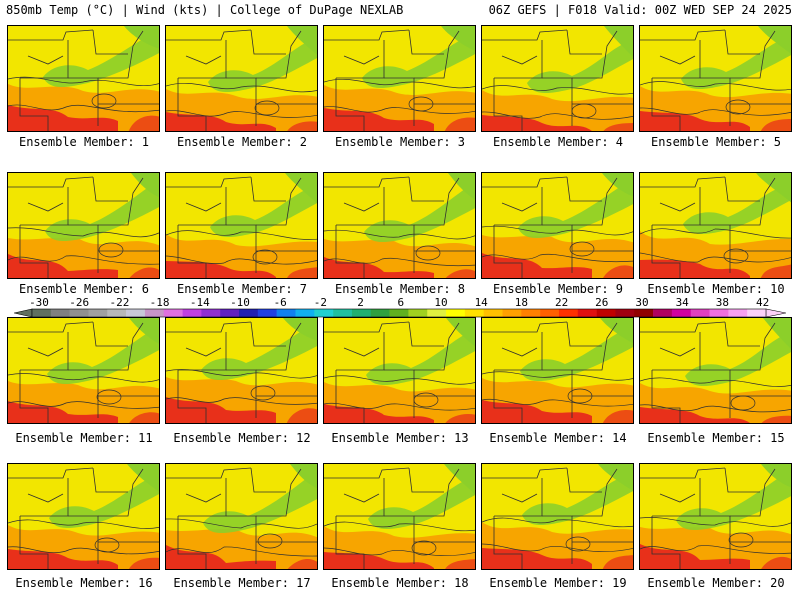 This screenshot has height=600, width=800. Describe the element at coordinates (84, 438) in the screenshot. I see `ensemble-member-label: Ensemble Member: 11` at that location.